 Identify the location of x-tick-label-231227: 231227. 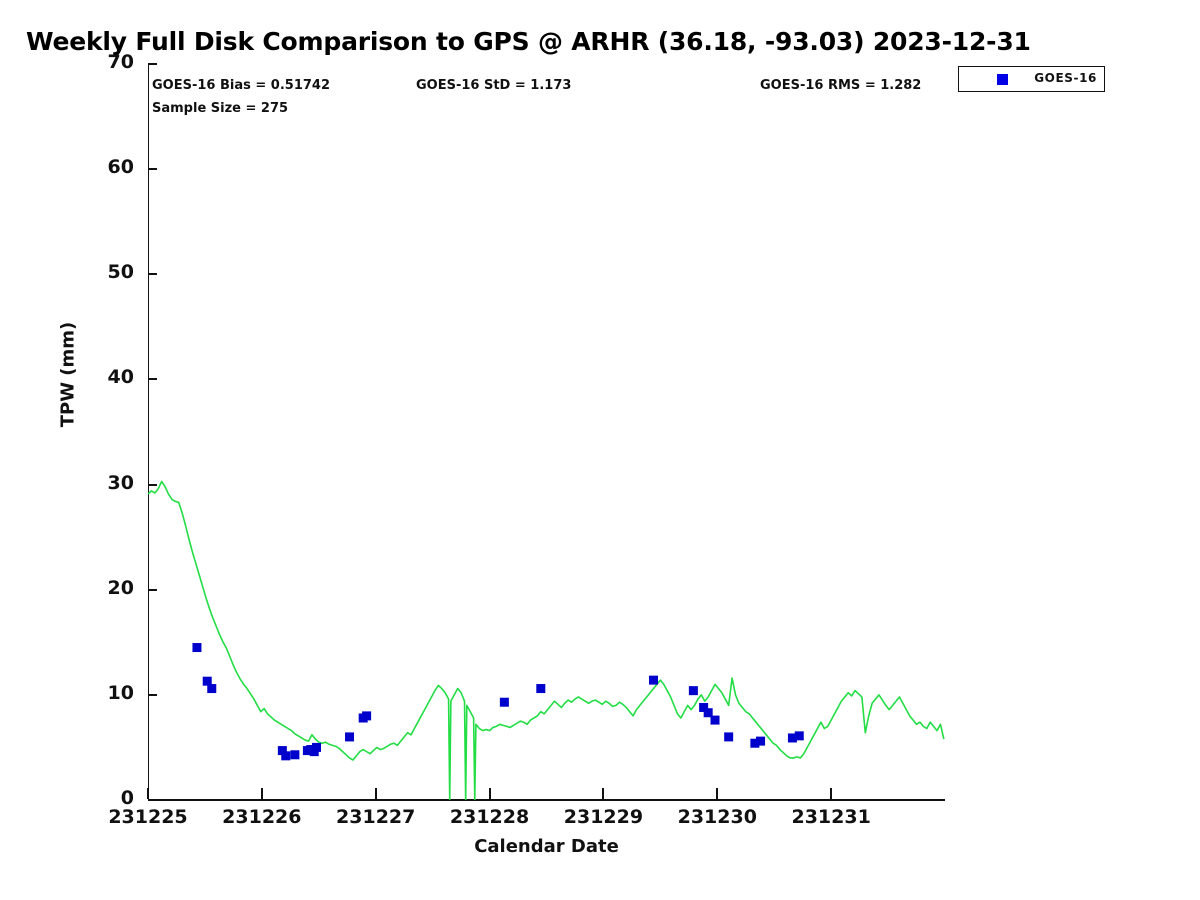
(376, 817).